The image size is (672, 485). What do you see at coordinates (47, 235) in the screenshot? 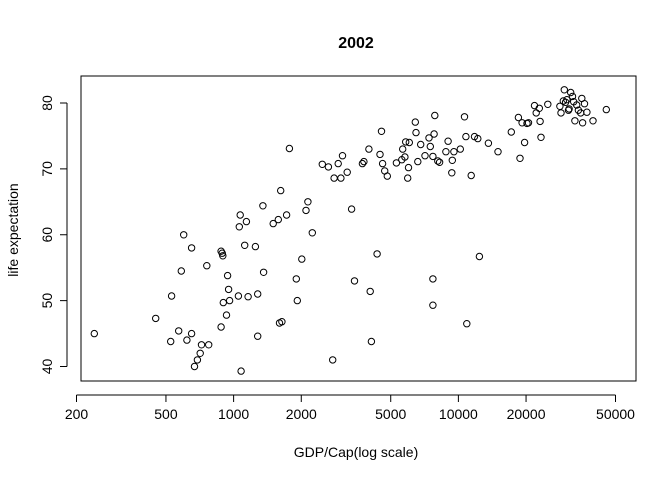
I see `y-tick-label: 60` at bounding box center [47, 235].